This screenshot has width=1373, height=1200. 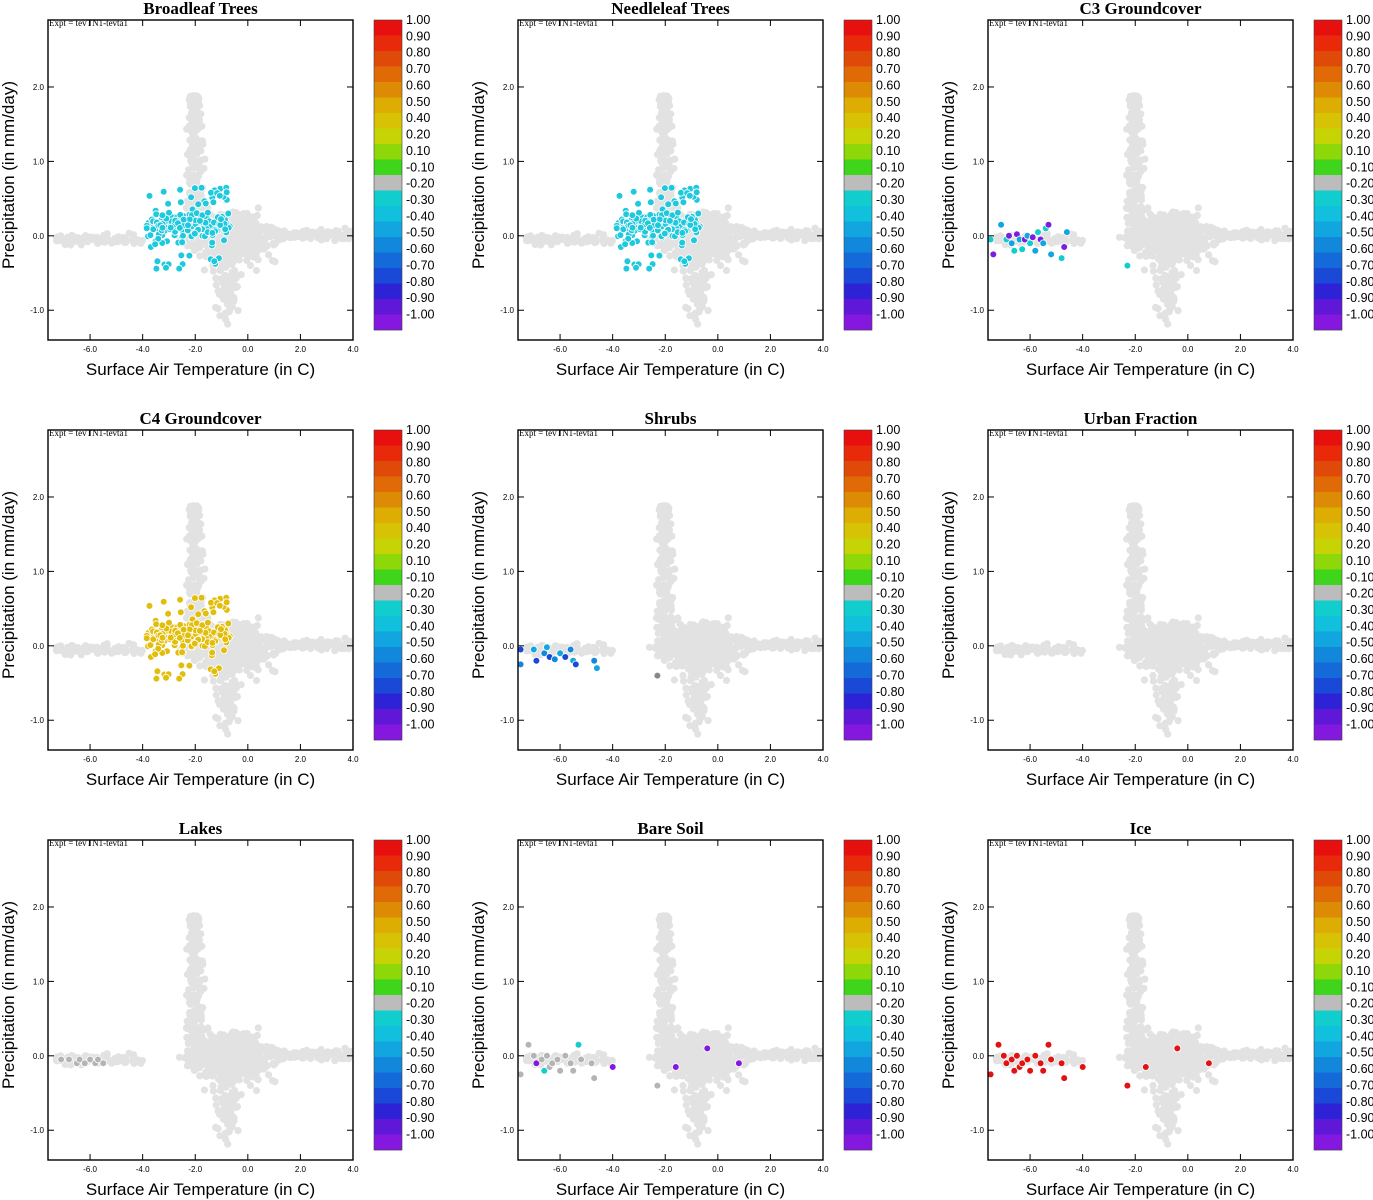 I want to click on plot-frame, so click(x=670, y=180).